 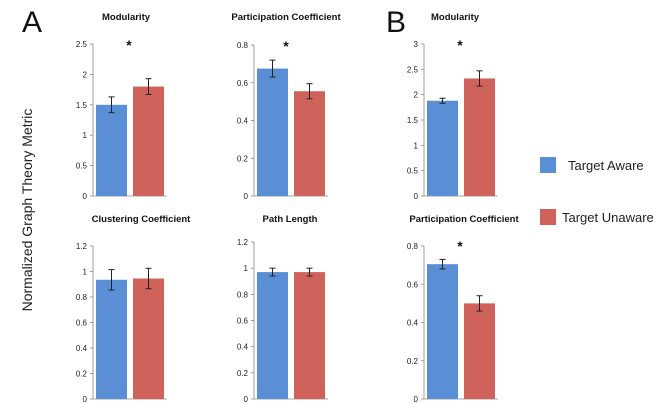 What do you see at coordinates (608, 217) in the screenshot?
I see `legend-label-unaware: Target Unaware` at bounding box center [608, 217].